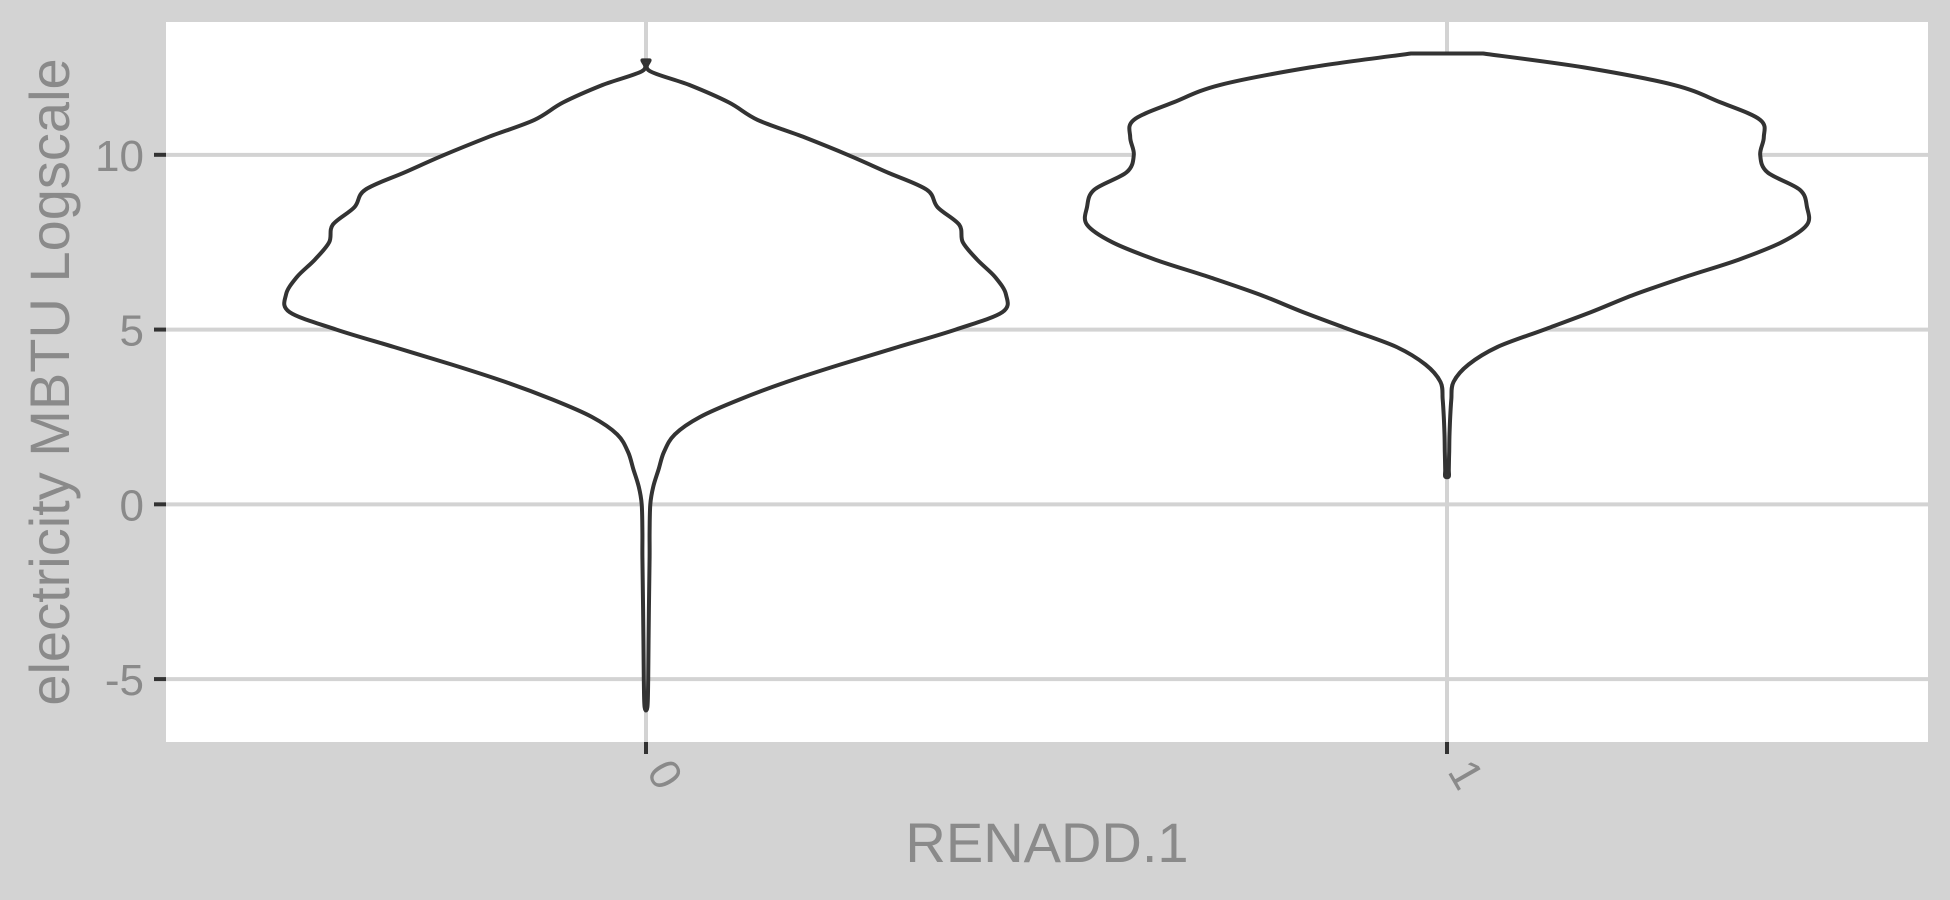 The width and height of the screenshot is (1950, 900). Describe the element at coordinates (119, 156) in the screenshot. I see `y-tick-label: 10` at that location.